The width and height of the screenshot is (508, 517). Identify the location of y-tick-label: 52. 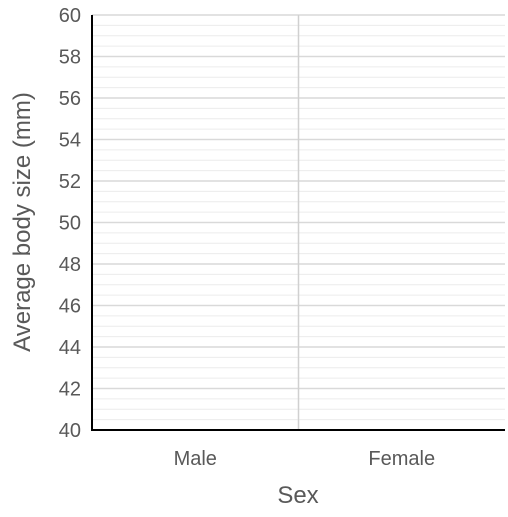
(70, 182).